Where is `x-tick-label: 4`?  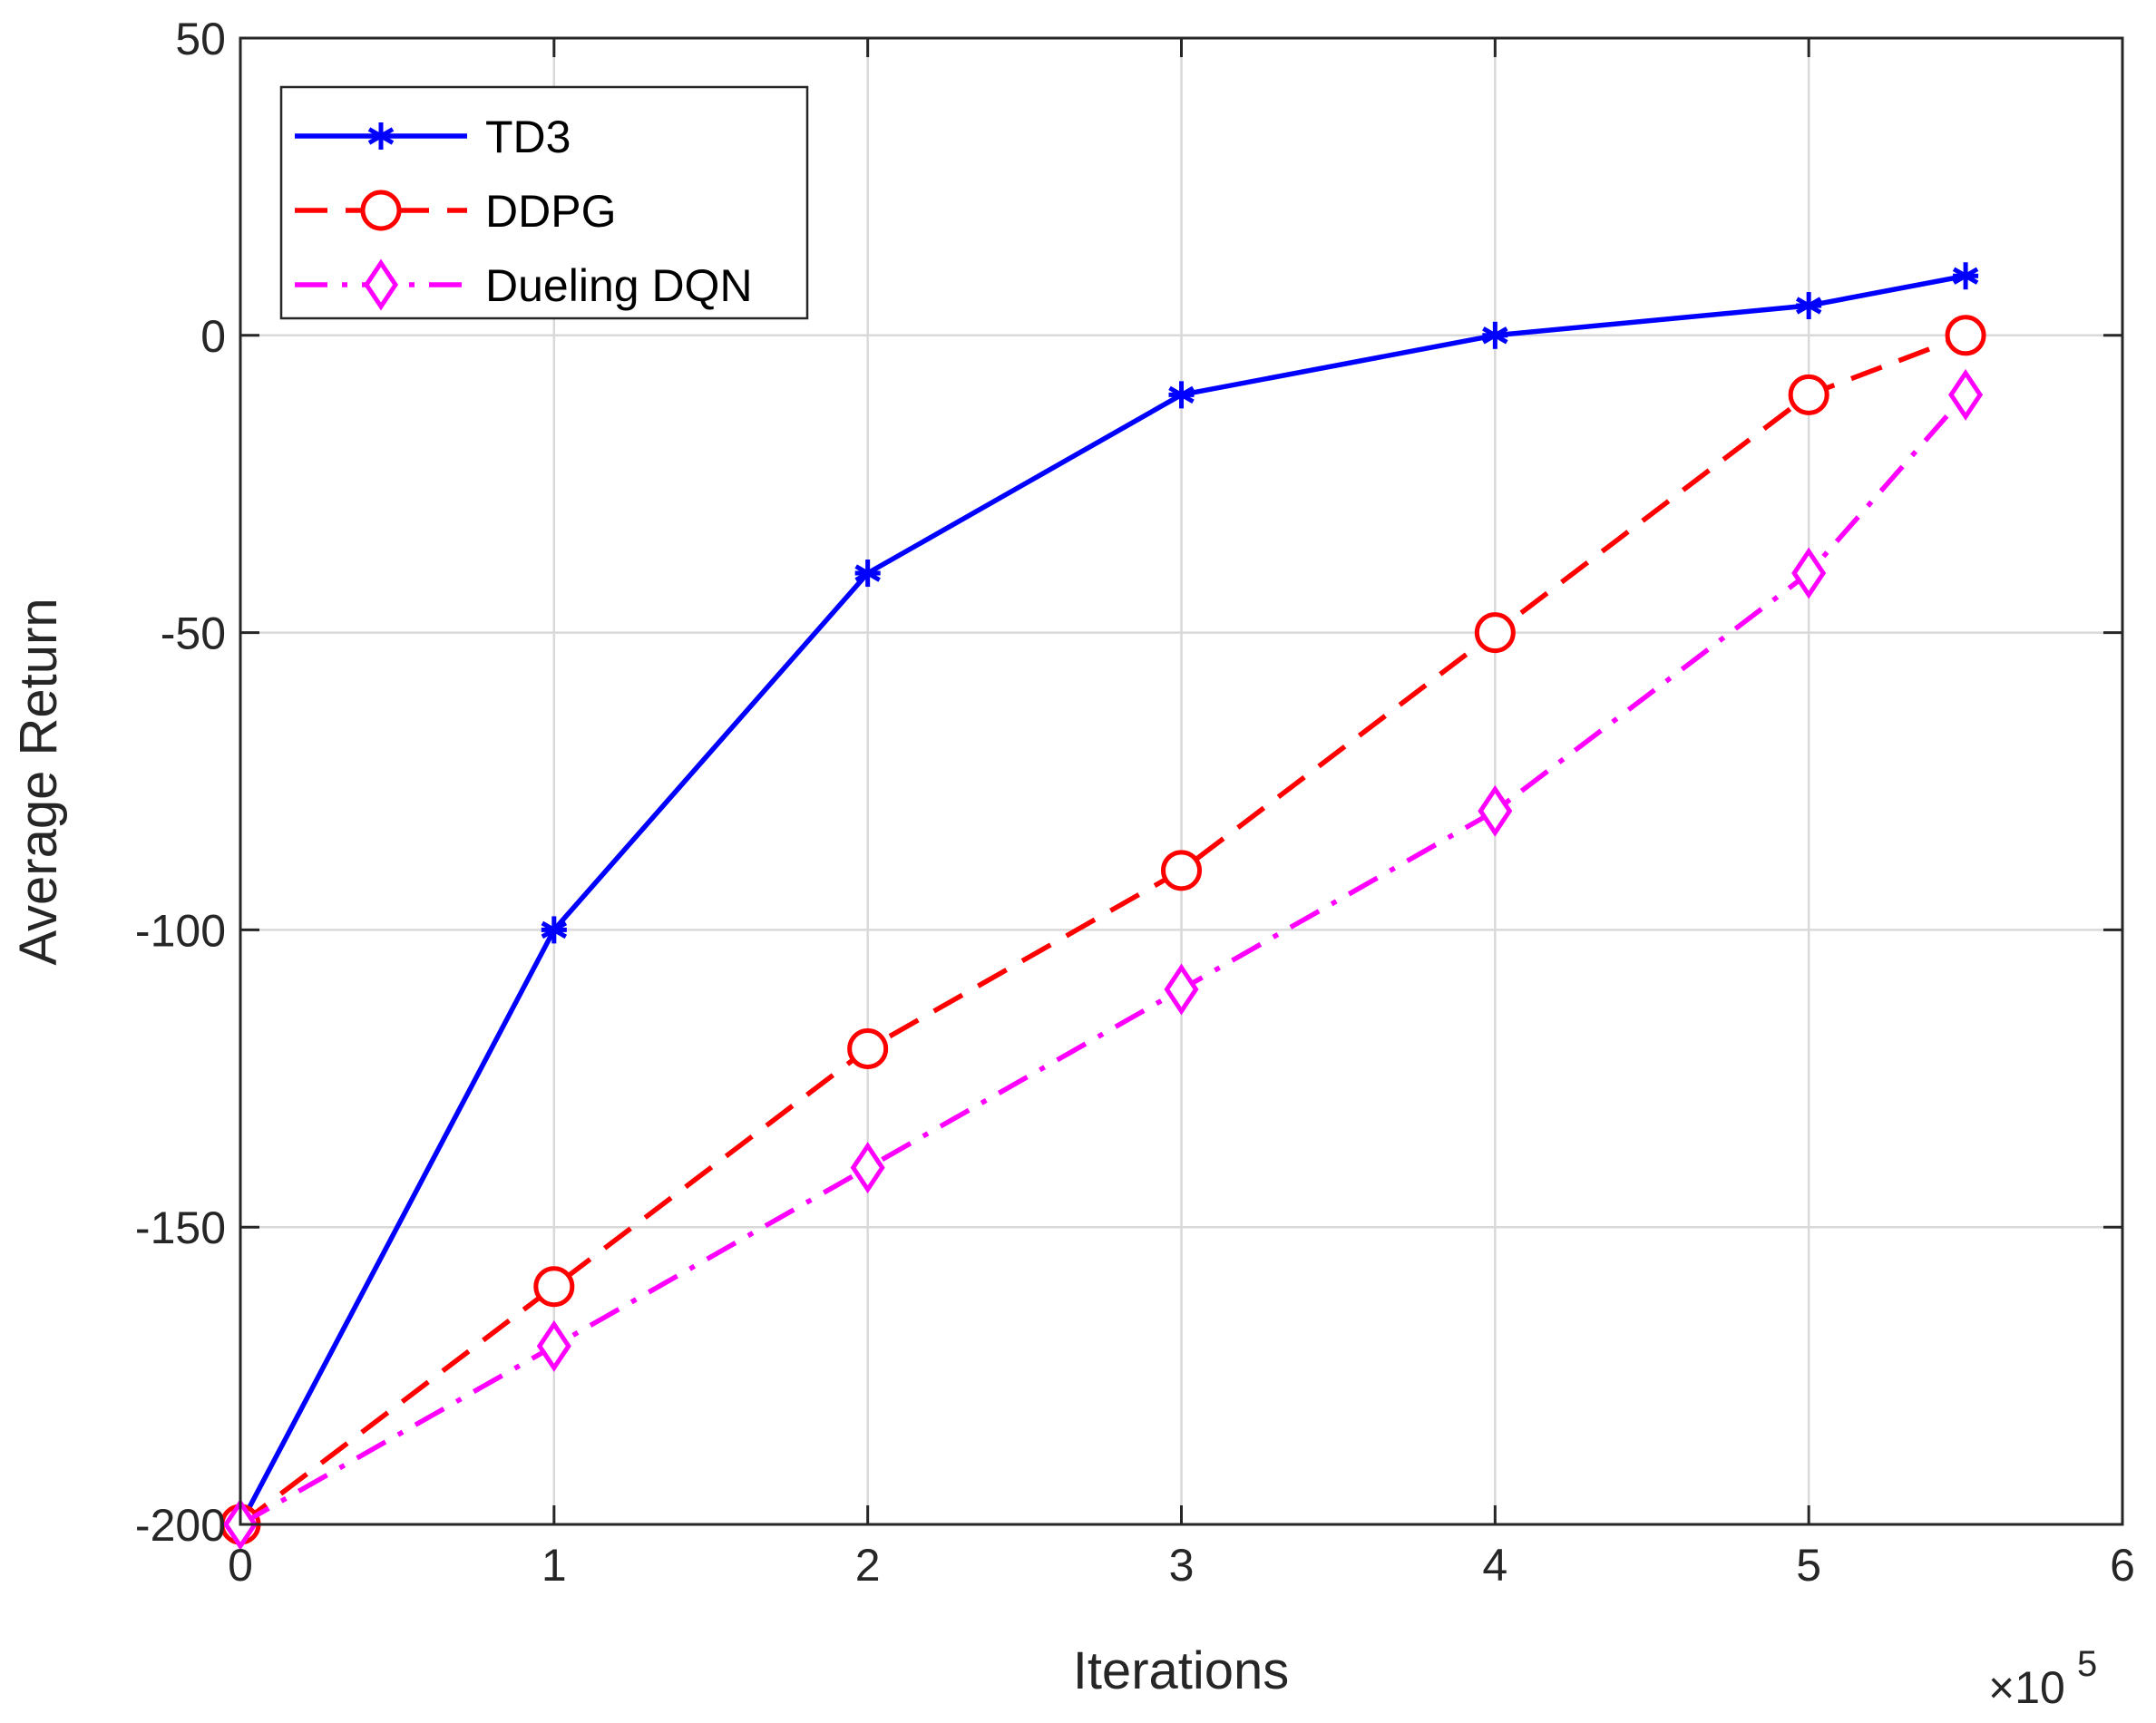 x-tick-label: 4 is located at coordinates (1494, 1566).